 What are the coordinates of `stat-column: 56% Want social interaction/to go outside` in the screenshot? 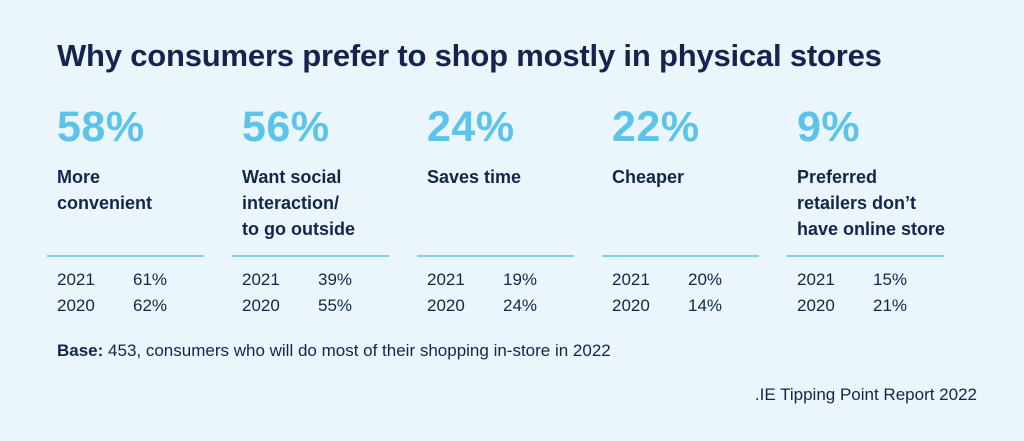 It's located at (322, 174).